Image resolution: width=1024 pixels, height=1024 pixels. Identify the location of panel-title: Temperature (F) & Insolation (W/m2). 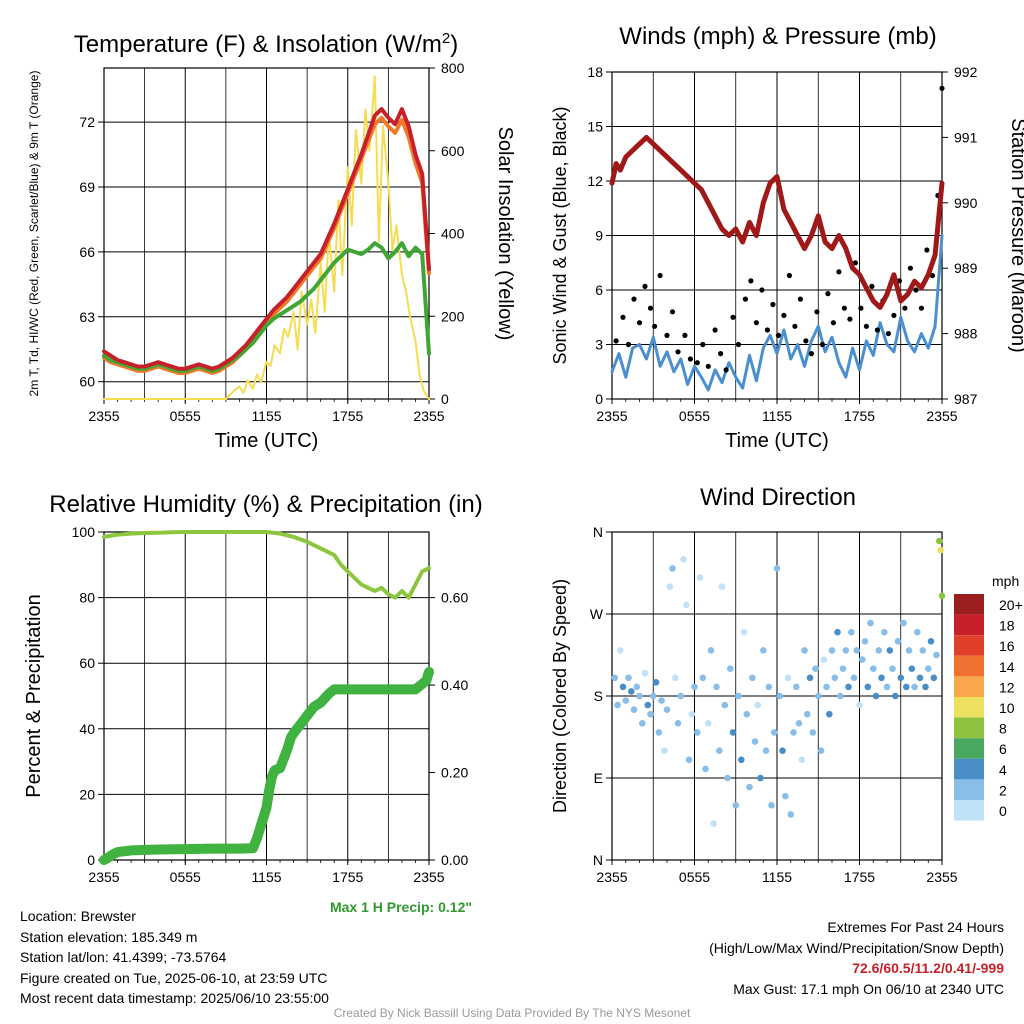
(266, 44).